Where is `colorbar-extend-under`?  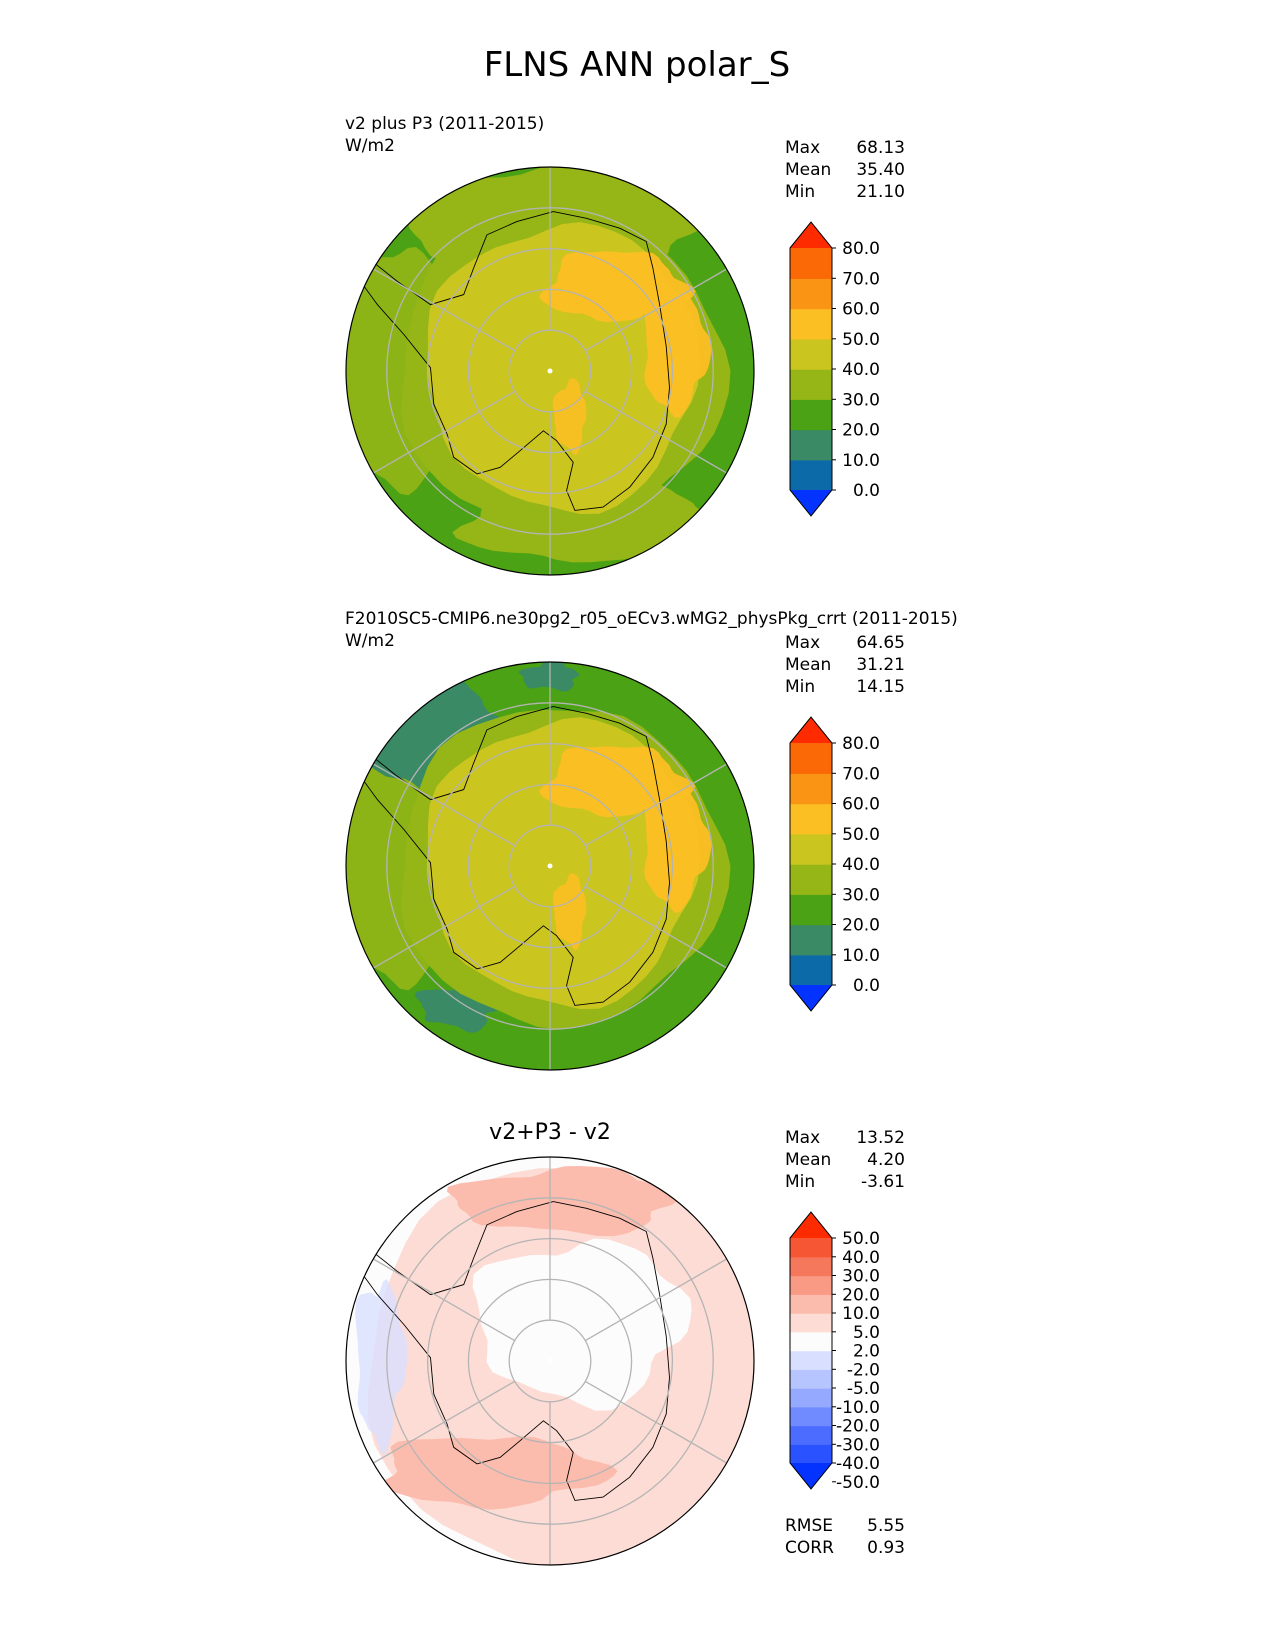
colorbar-extend-under is located at coordinates (811, 503).